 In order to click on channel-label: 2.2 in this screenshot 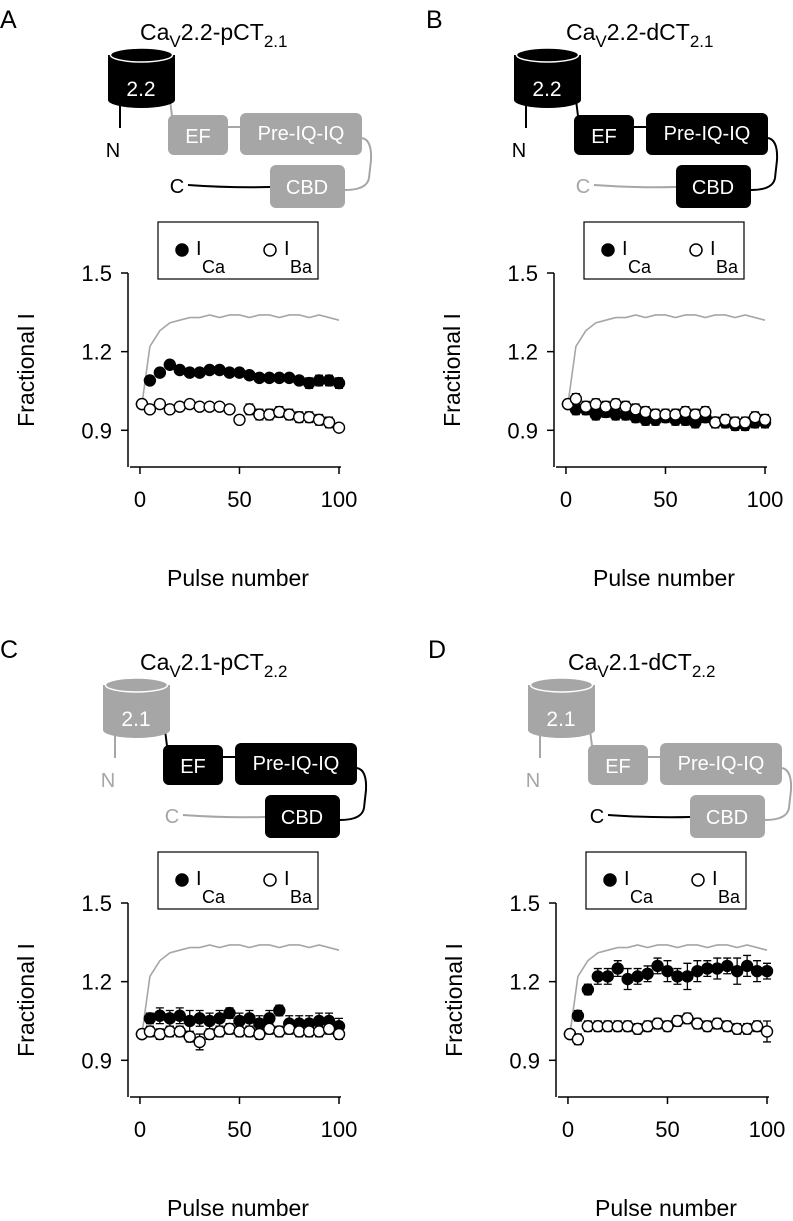, I will do `click(546, 89)`.